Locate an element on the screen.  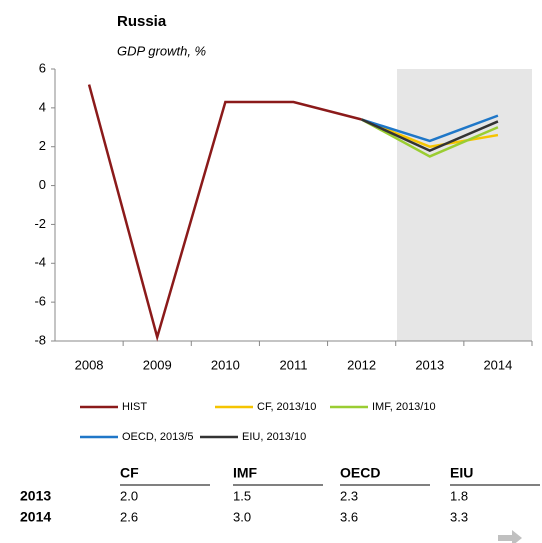
table-cell: 2.6 is located at coordinates (129, 516).